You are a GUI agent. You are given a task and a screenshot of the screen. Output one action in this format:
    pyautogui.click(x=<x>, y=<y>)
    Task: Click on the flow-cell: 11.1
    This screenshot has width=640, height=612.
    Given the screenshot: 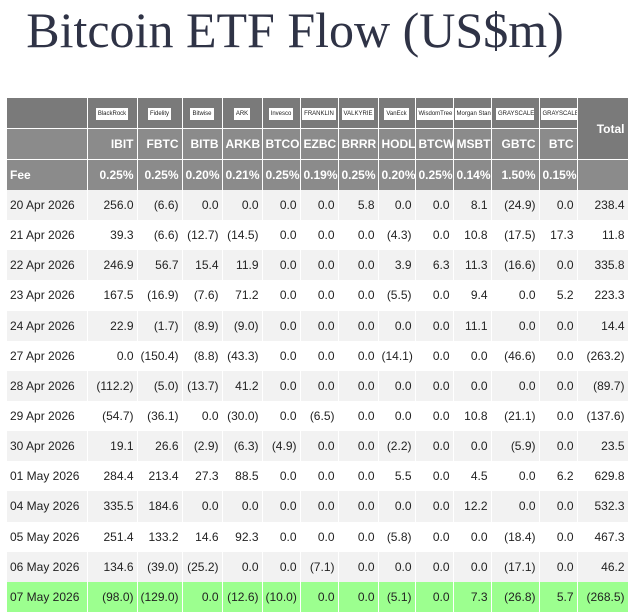 What is the action you would take?
    pyautogui.click(x=472, y=325)
    